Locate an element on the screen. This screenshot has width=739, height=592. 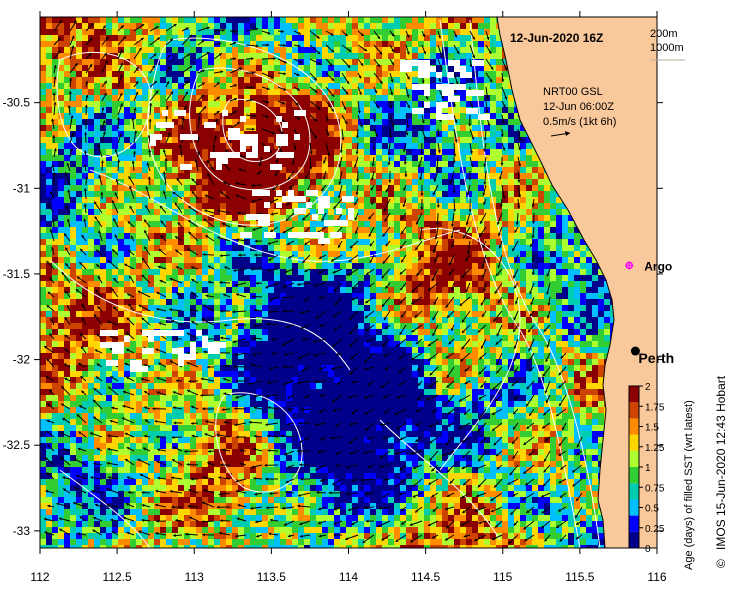
x-tick: 112 is located at coordinates (40, 297).